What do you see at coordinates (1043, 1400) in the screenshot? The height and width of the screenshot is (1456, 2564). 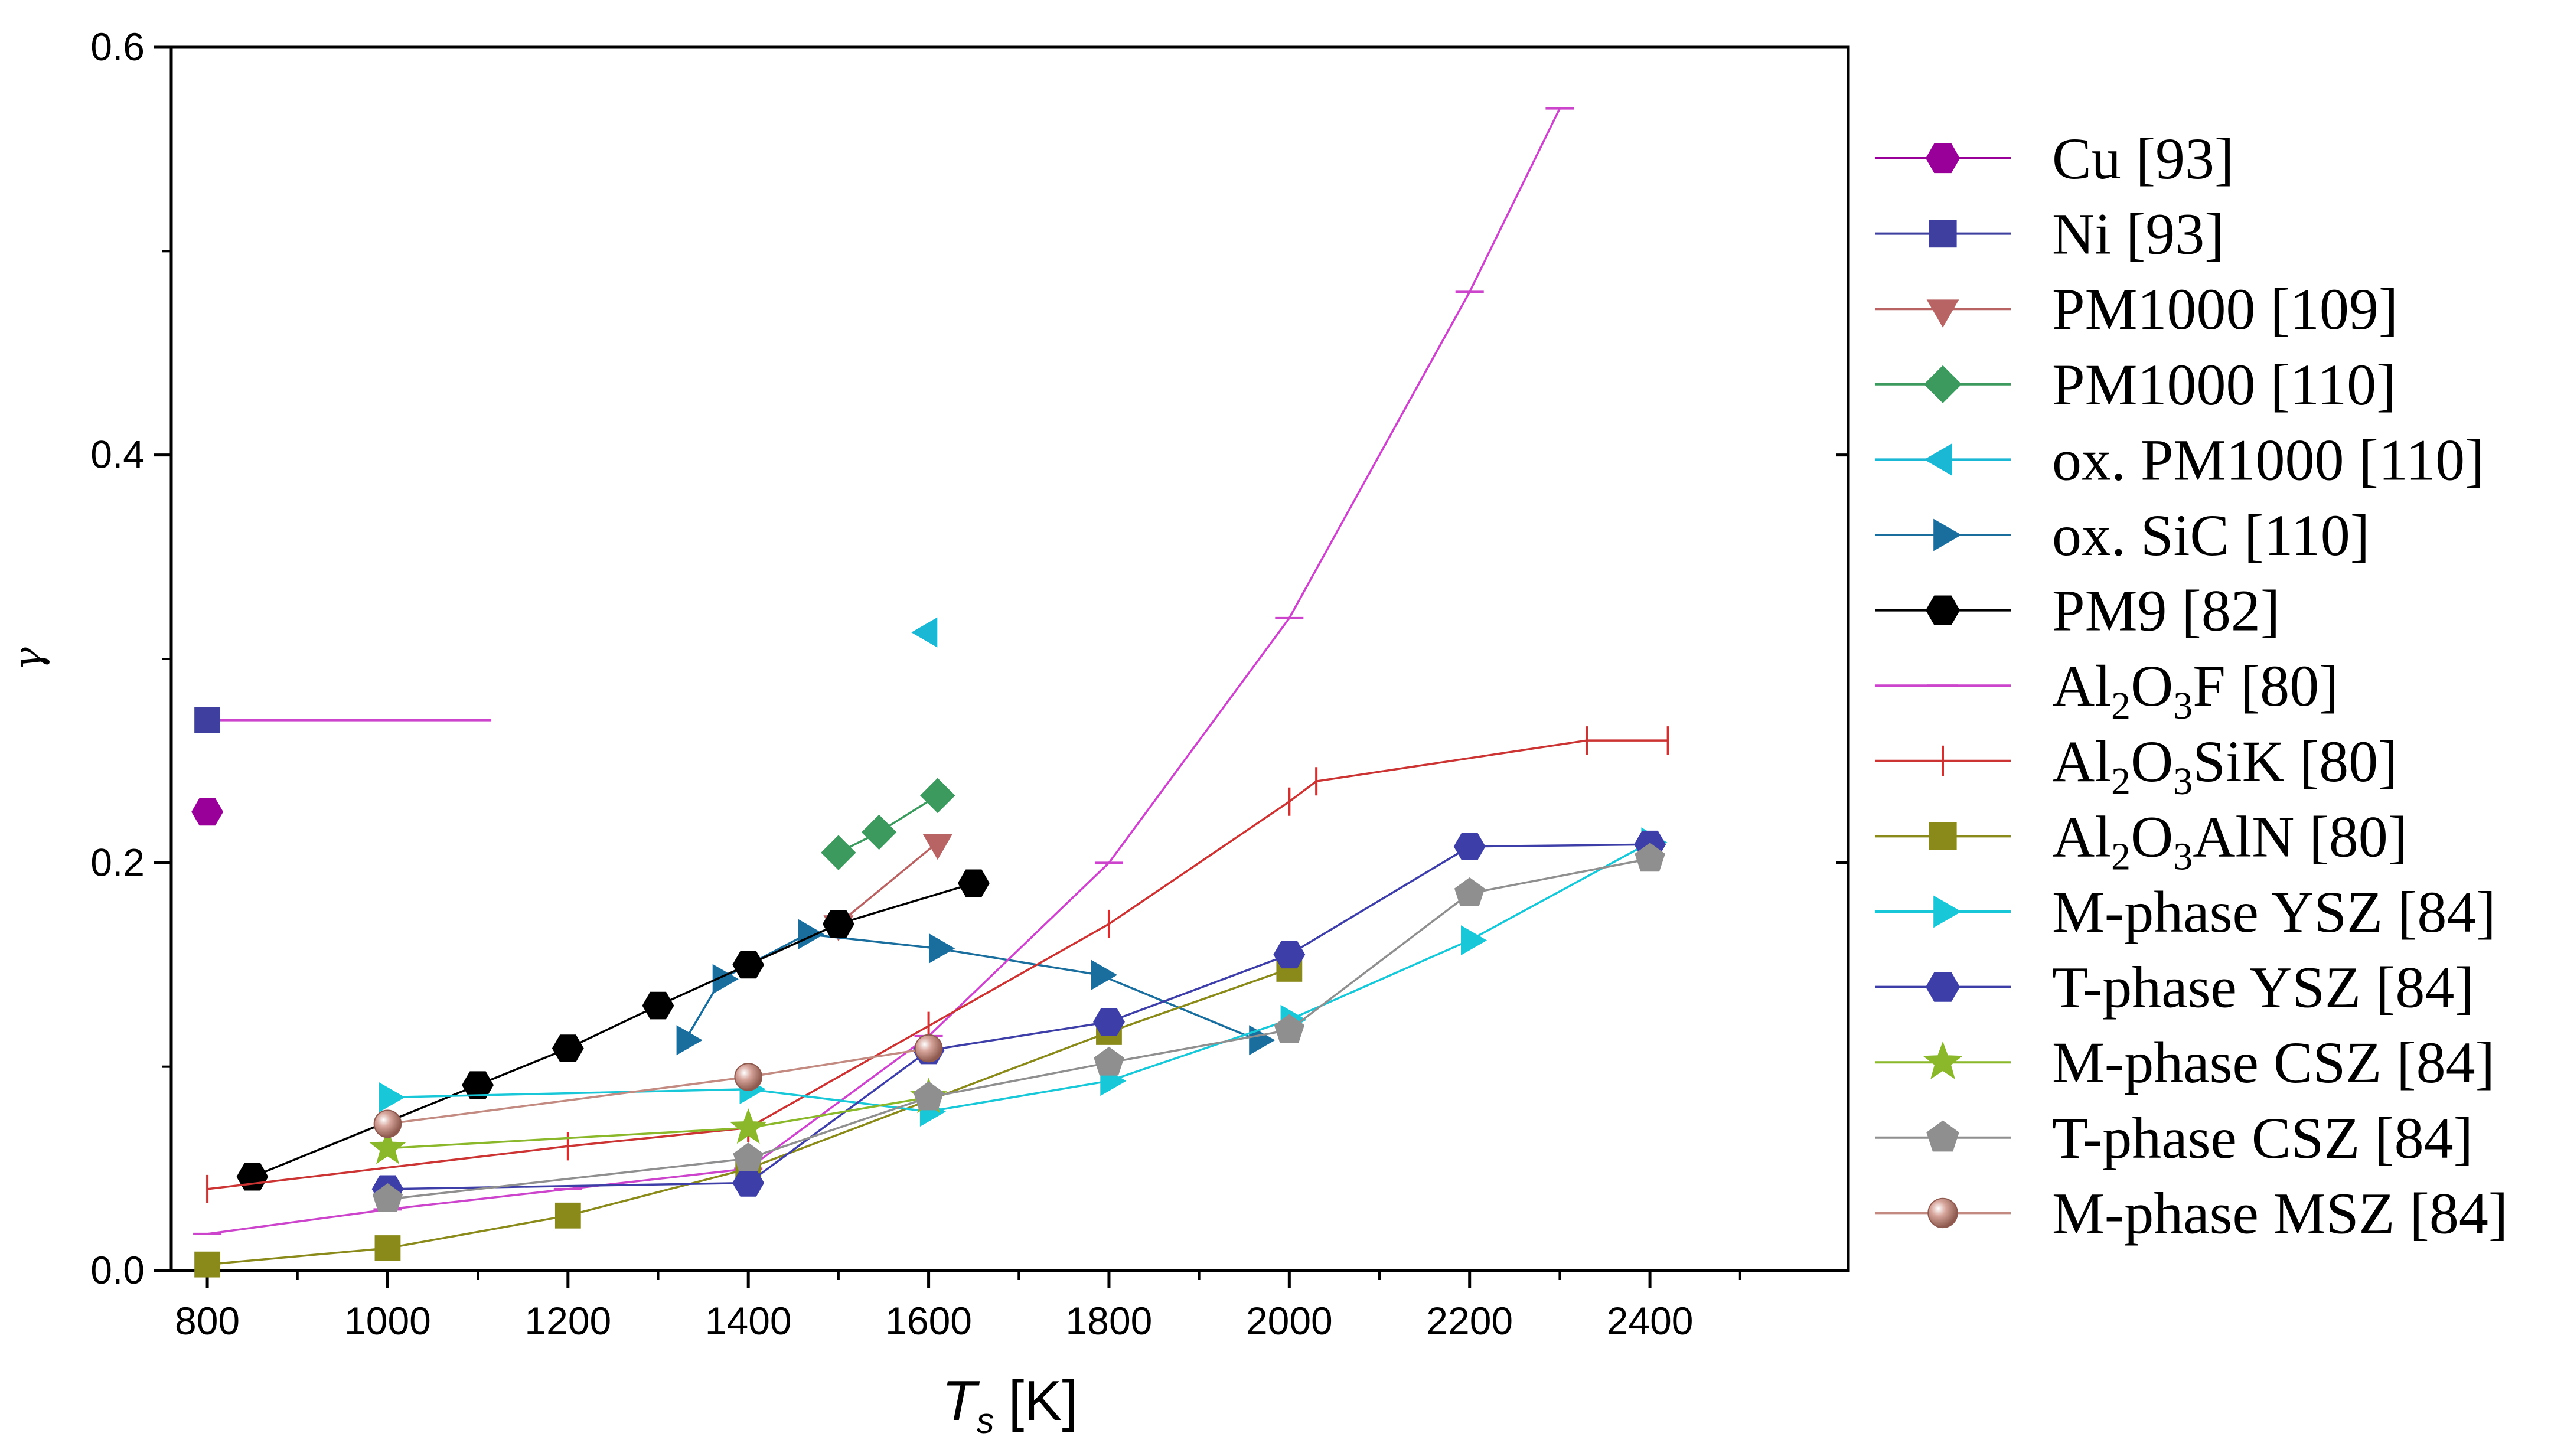 I see `x-axis-title-unit: [K]` at bounding box center [1043, 1400].